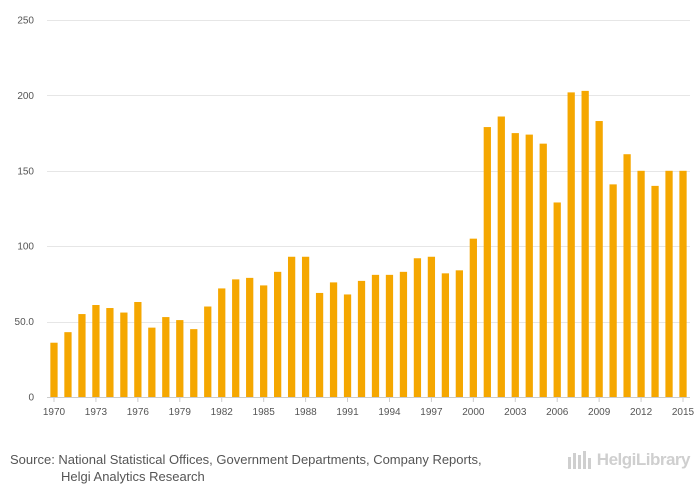 The height and width of the screenshot is (500, 700). Describe the element at coordinates (25, 171) in the screenshot. I see `y-tick-label: 150` at that location.